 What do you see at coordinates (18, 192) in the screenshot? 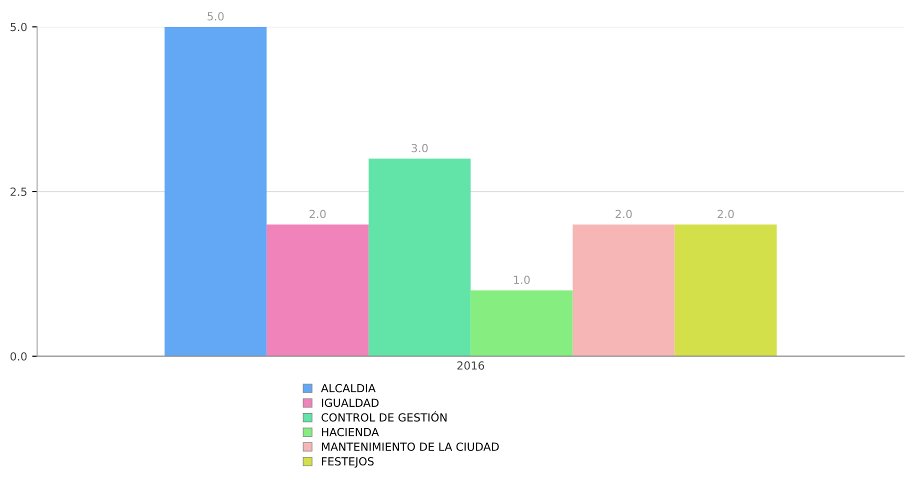
I see `y-tick-label: 2.5` at bounding box center [18, 192].